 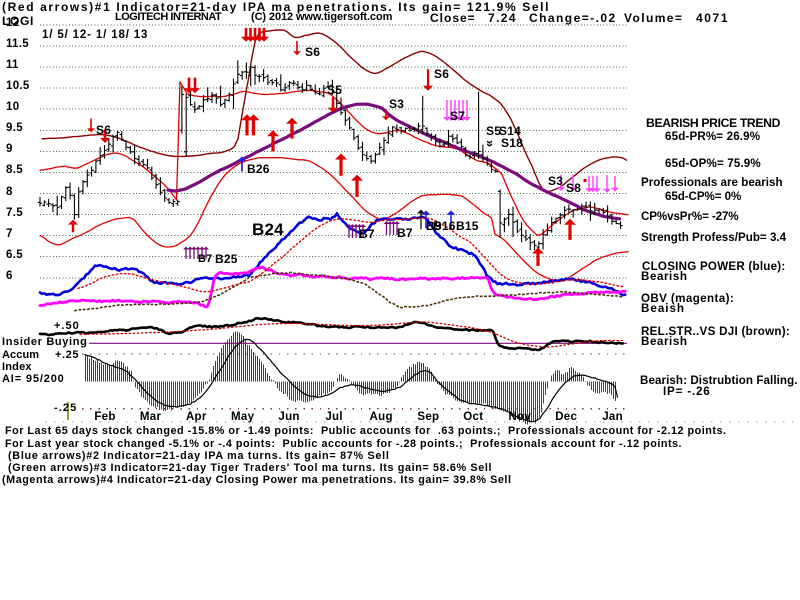 What do you see at coordinates (520, 416) in the screenshot?
I see `month-label-nov: Nov` at bounding box center [520, 416].